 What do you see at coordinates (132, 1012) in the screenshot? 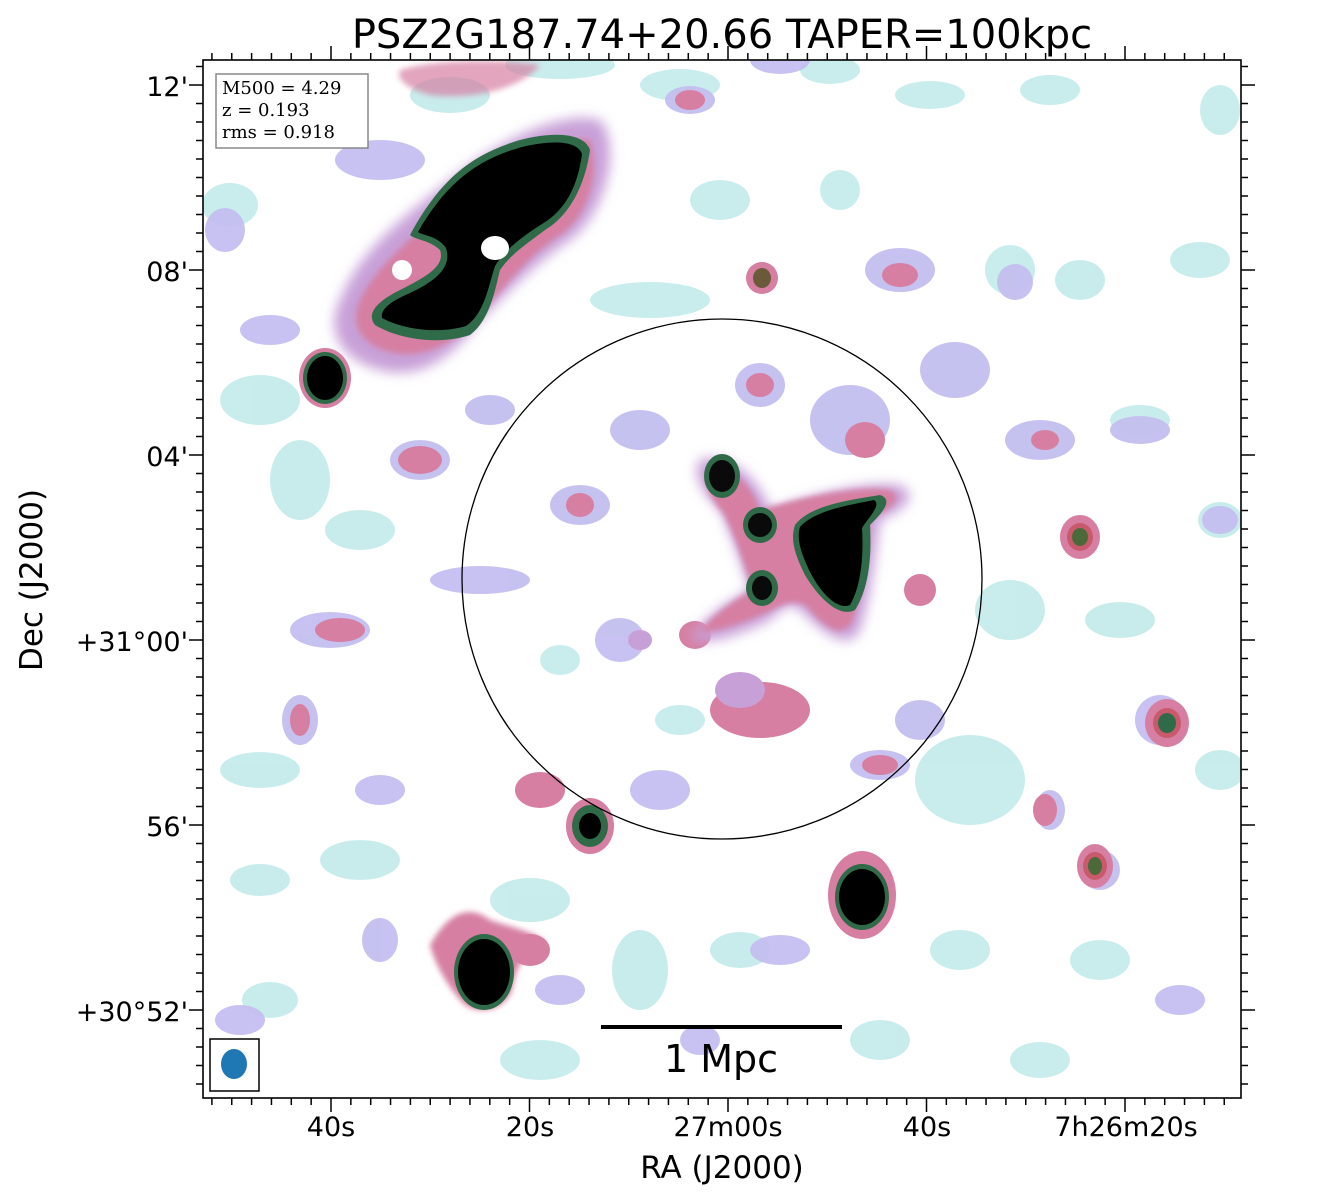
I see `y-tick-label: +30°52'` at bounding box center [132, 1012].